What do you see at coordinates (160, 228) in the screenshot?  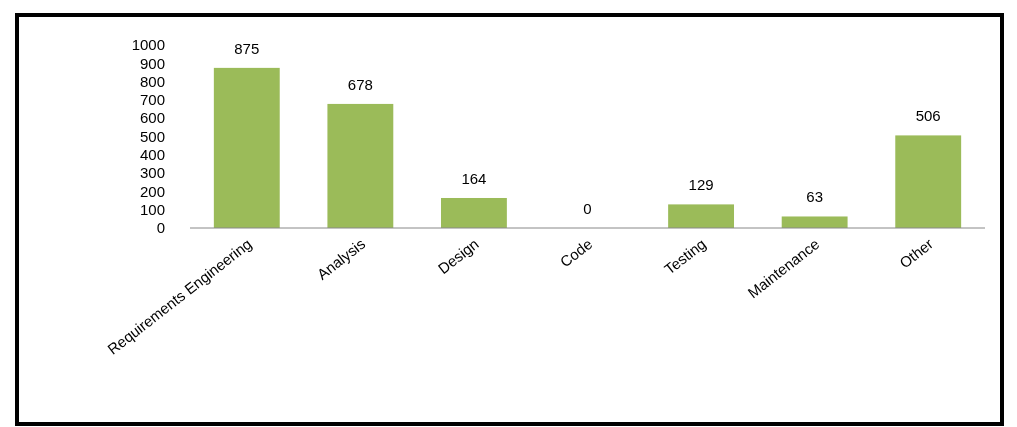 I see `y-tick-label: 0` at bounding box center [160, 228].